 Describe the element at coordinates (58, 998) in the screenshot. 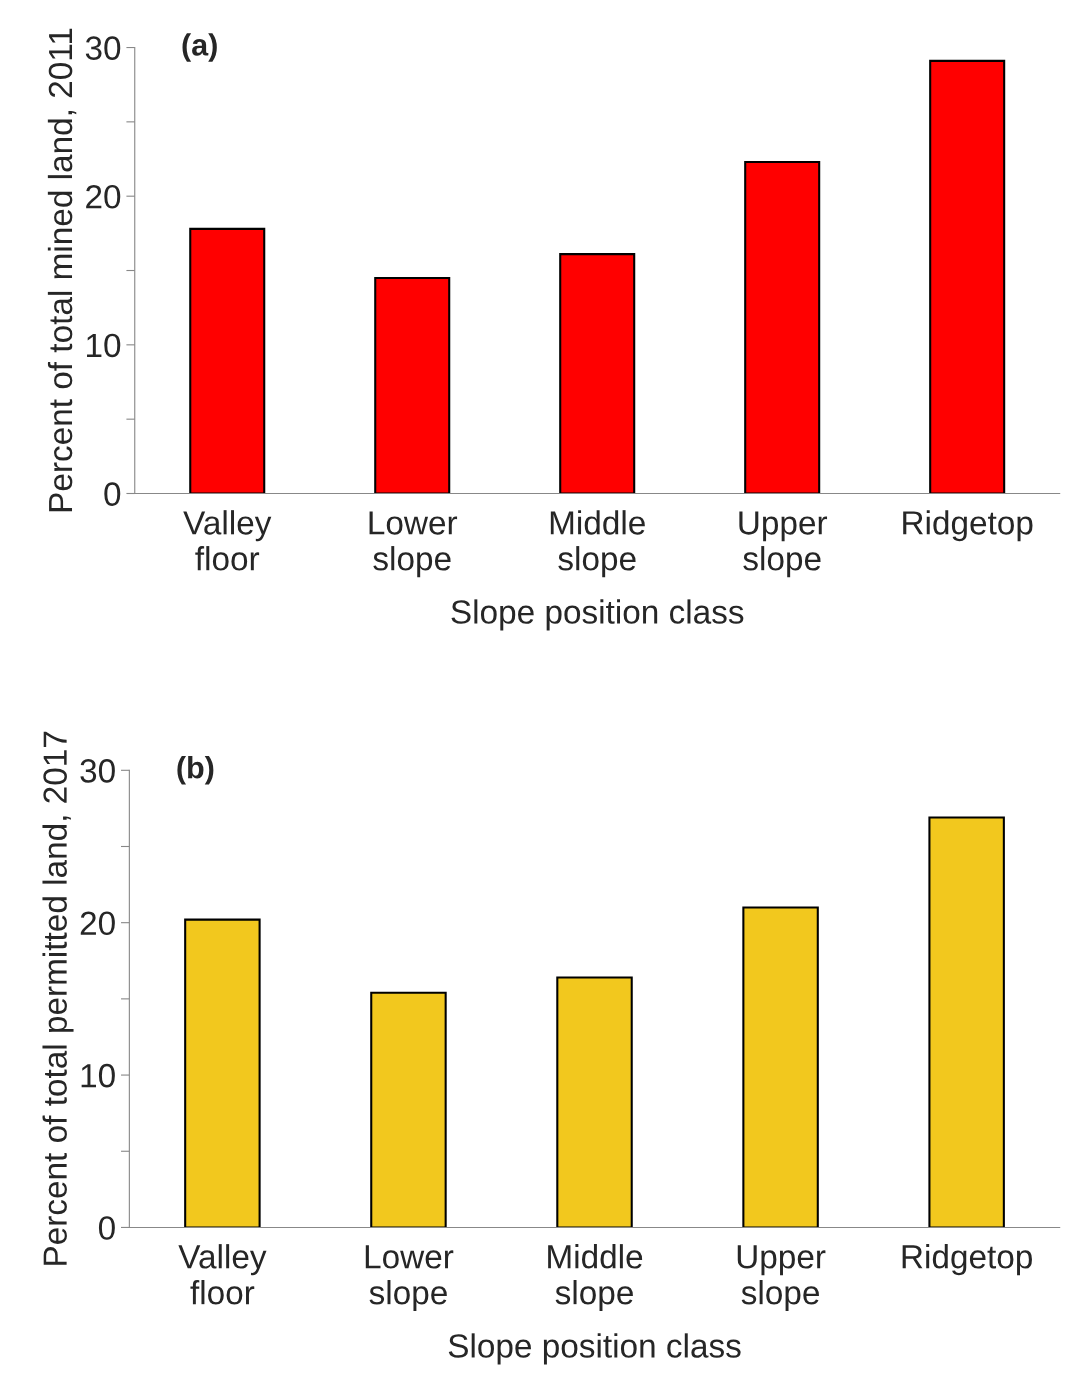

I see `y-axis-title: Percent of total permitted land, 2017` at that location.